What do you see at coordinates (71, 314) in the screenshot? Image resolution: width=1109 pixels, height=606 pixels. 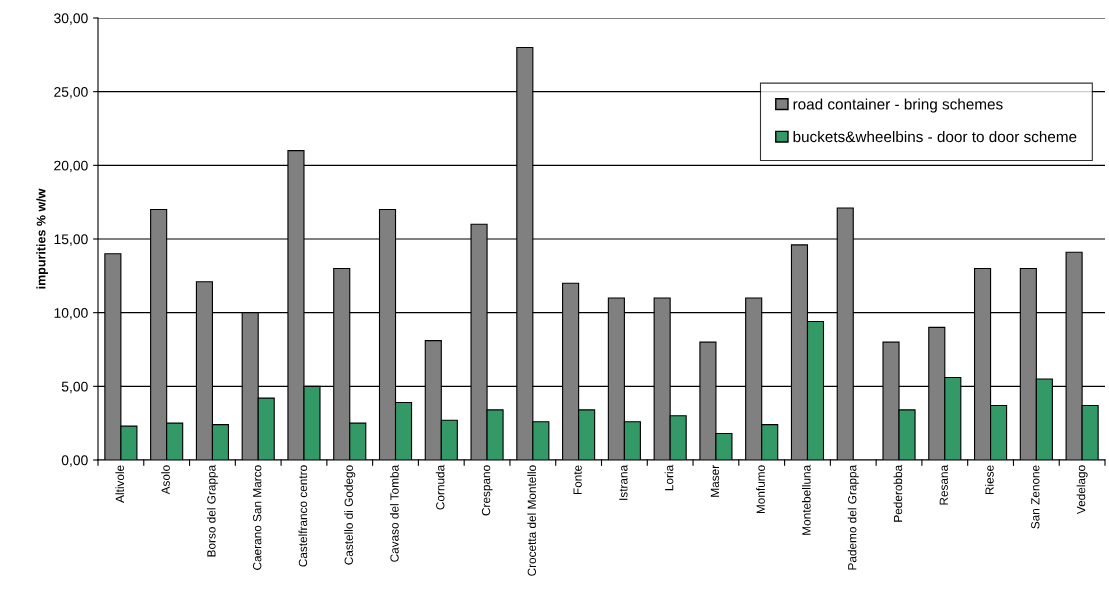 I see `y-tick-label: 10,00` at bounding box center [71, 314].